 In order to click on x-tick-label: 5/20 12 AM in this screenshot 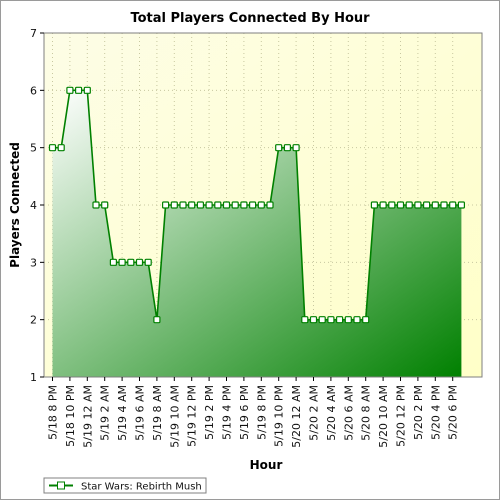, I will do `click(296, 416)`.